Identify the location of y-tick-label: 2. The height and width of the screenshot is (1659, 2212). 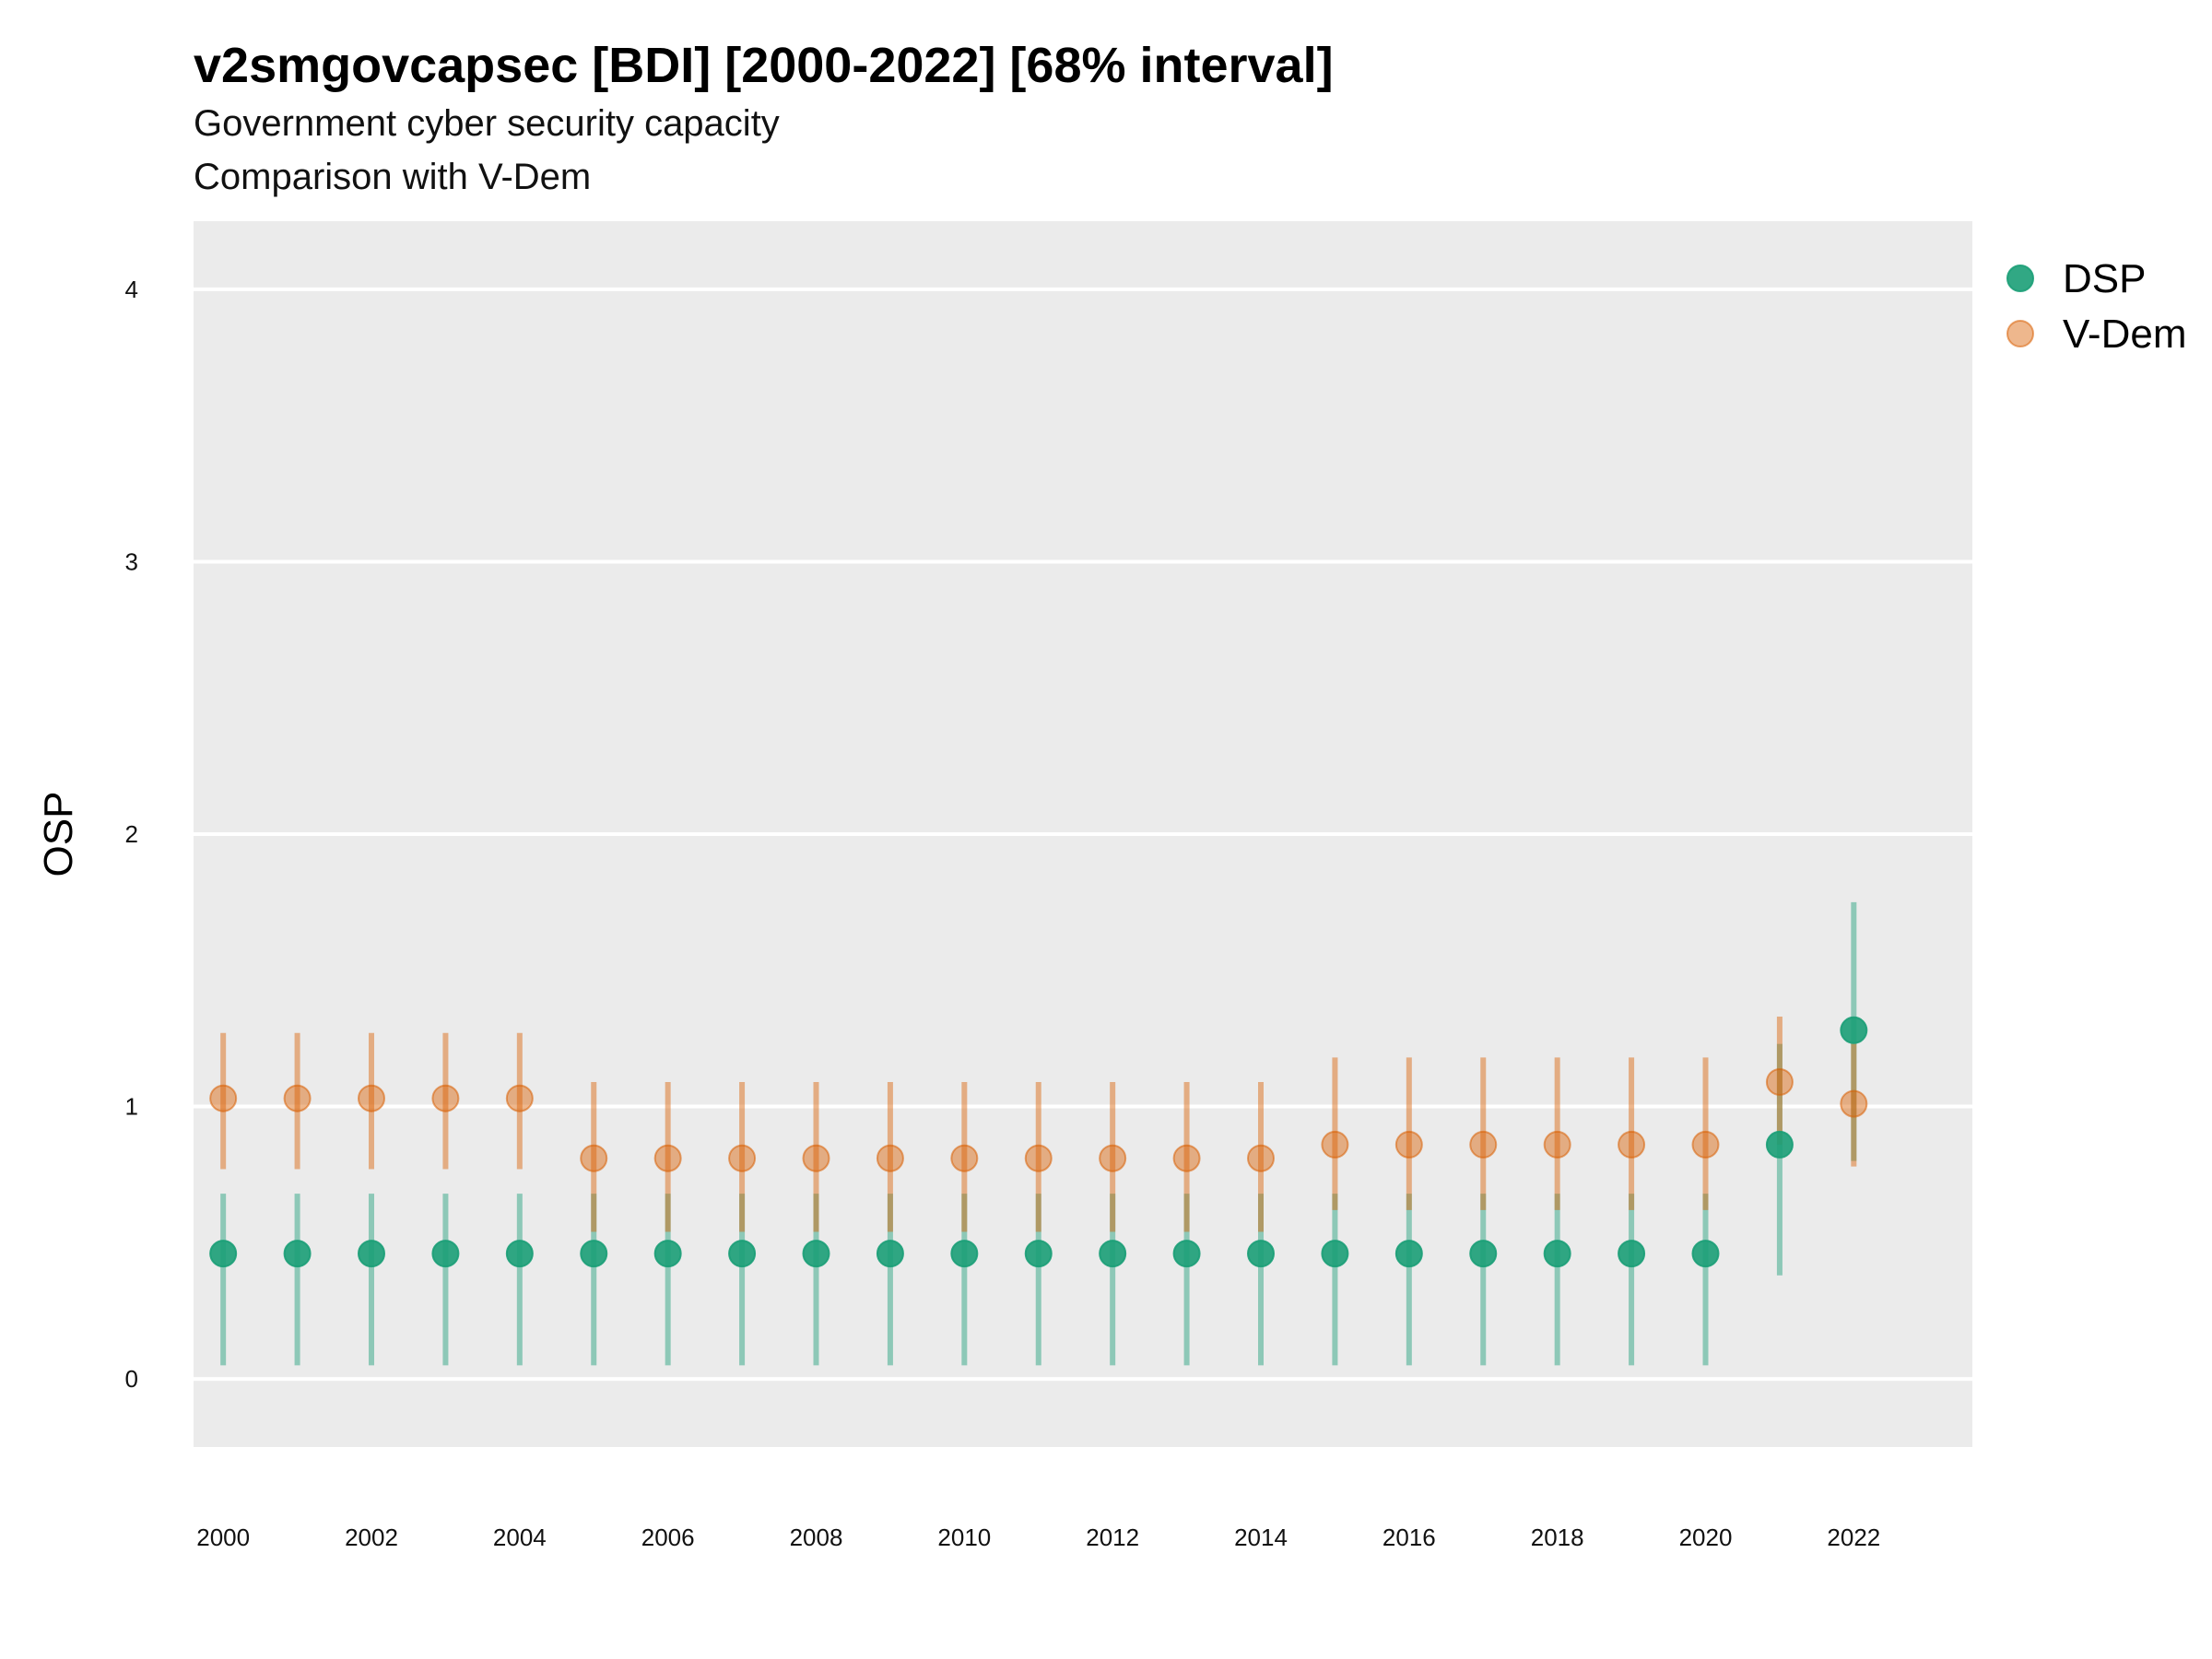
(131, 834).